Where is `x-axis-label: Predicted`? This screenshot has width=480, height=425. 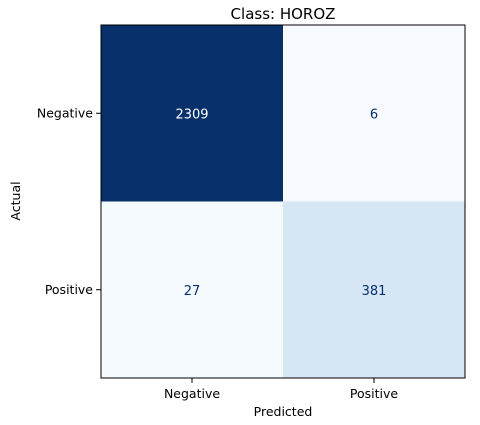 x-axis-label: Predicted is located at coordinates (283, 411).